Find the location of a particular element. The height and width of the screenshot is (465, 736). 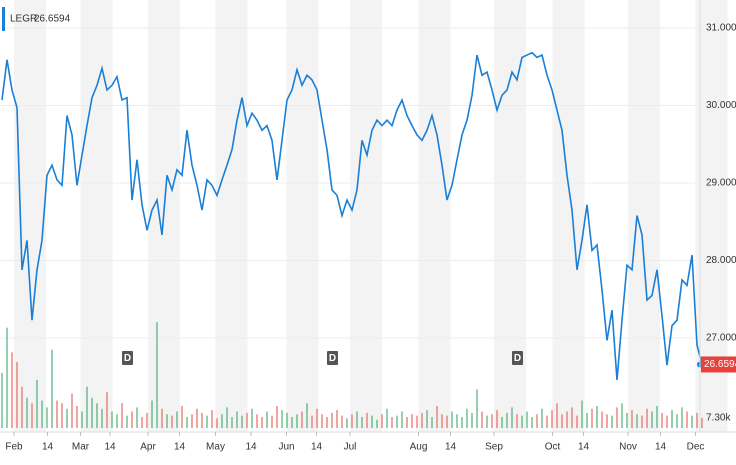

last-price-label: 26.6594 is located at coordinates (720, 364).